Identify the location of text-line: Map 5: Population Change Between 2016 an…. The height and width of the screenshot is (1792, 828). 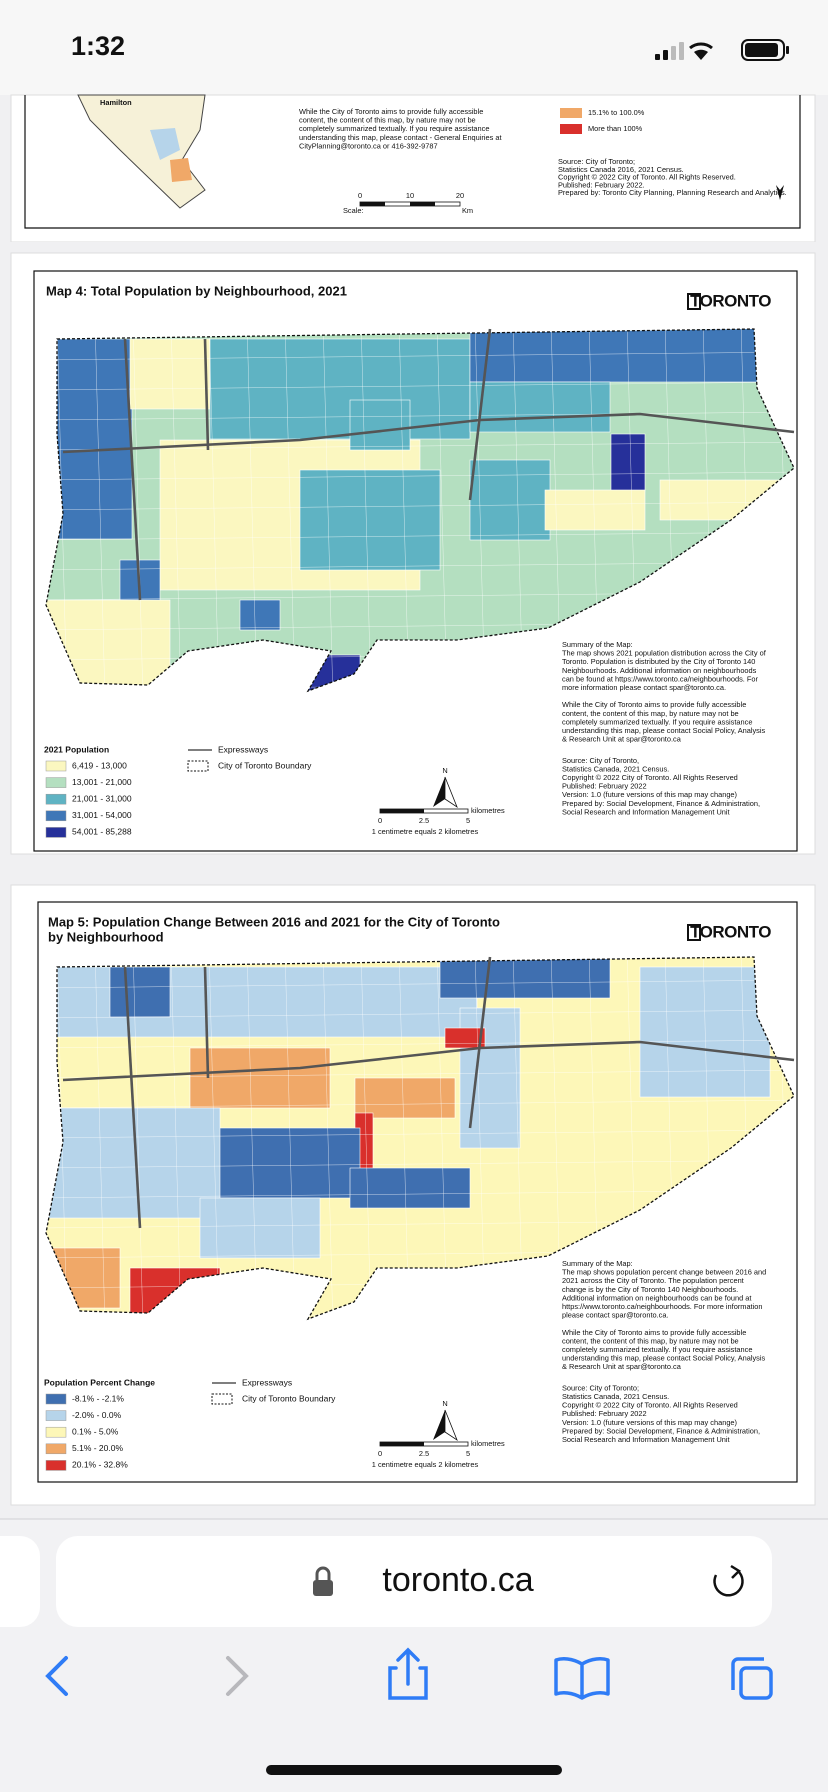
(274, 921).